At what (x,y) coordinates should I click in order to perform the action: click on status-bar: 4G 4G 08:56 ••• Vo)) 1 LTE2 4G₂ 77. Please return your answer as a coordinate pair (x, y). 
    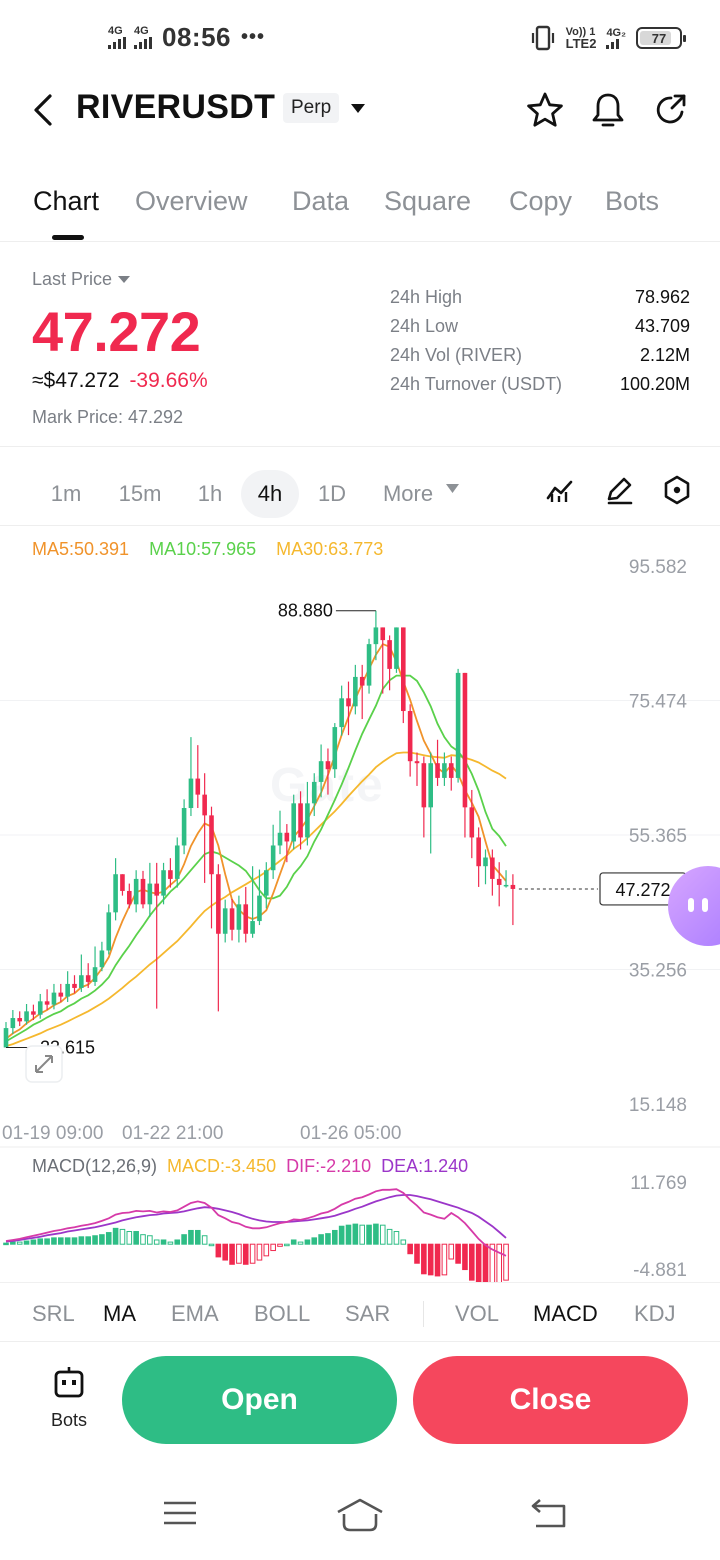
    Looking at the image, I should click on (360, 38).